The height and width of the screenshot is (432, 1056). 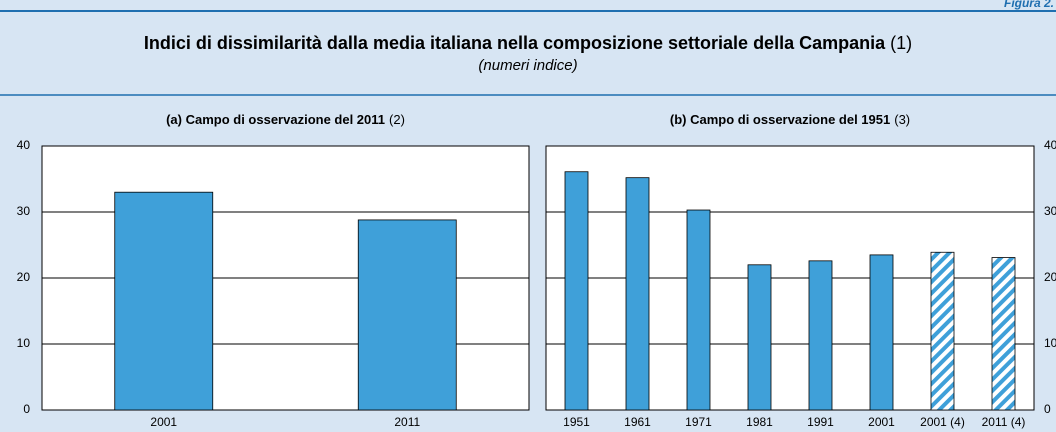 What do you see at coordinates (902, 119) in the screenshot?
I see `panel-title-note: (3)` at bounding box center [902, 119].